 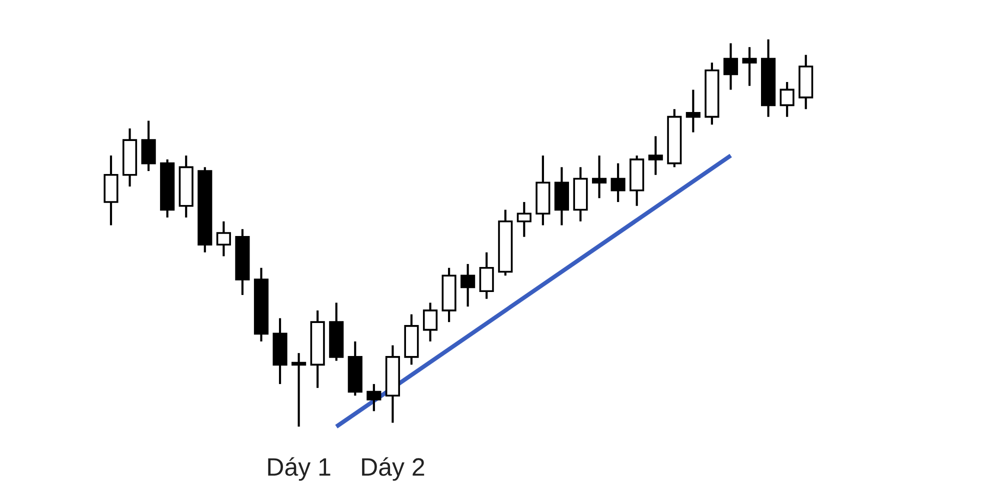 What do you see at coordinates (393, 469) in the screenshot?
I see `text: Dáy 2` at bounding box center [393, 469].